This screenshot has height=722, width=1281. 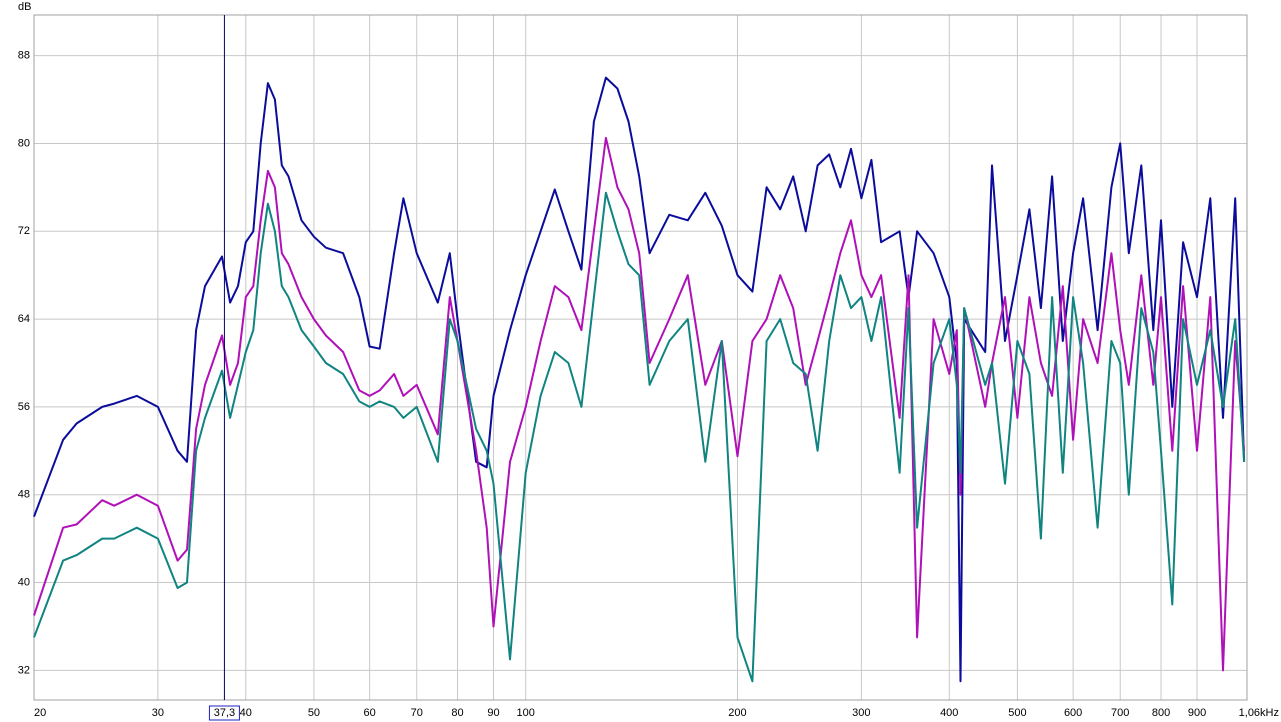 I want to click on x-tick-label: 200, so click(x=737, y=713).